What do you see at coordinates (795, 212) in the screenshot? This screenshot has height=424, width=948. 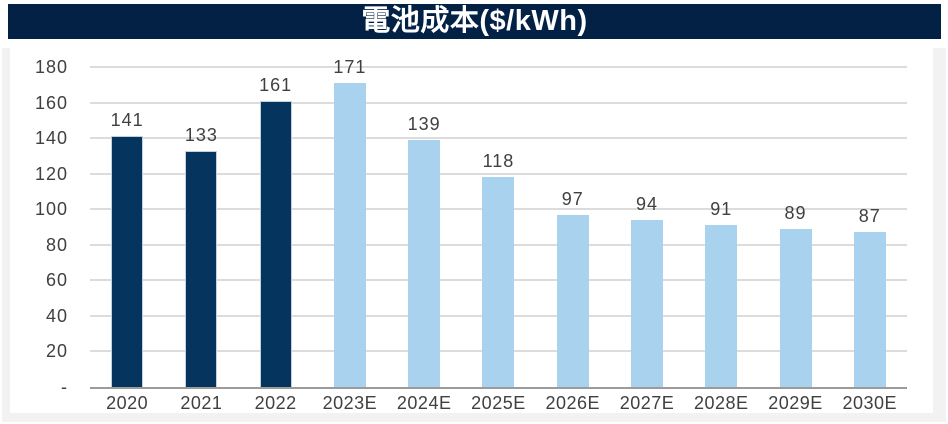 I see `bar-value-label: 89` at bounding box center [795, 212].